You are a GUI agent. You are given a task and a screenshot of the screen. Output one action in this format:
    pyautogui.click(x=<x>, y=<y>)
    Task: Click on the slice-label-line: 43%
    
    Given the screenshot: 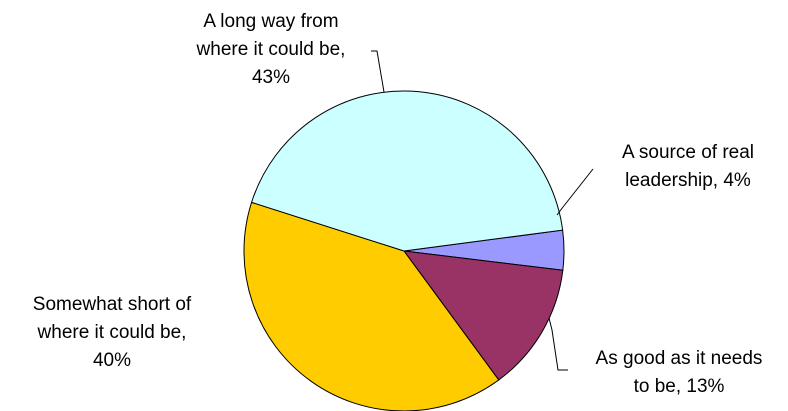 What is the action you would take?
    pyautogui.click(x=271, y=77)
    